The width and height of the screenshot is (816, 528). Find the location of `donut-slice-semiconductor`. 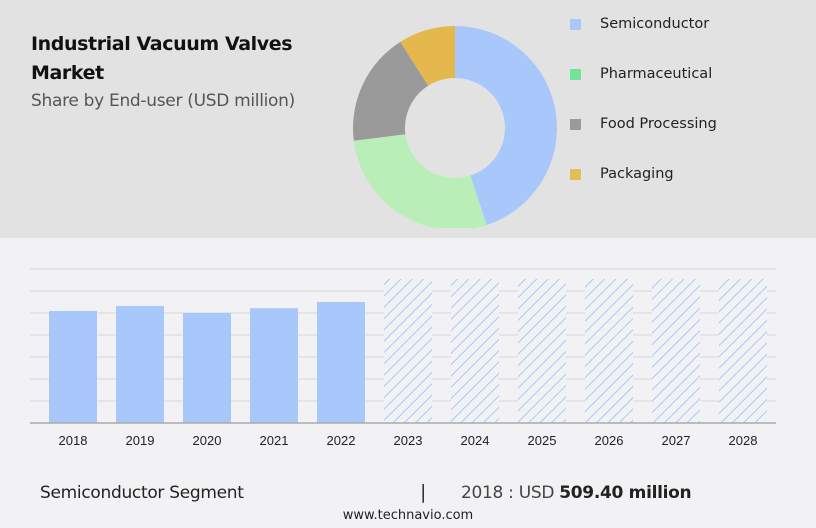

donut-slice-semiconductor is located at coordinates (506, 126).